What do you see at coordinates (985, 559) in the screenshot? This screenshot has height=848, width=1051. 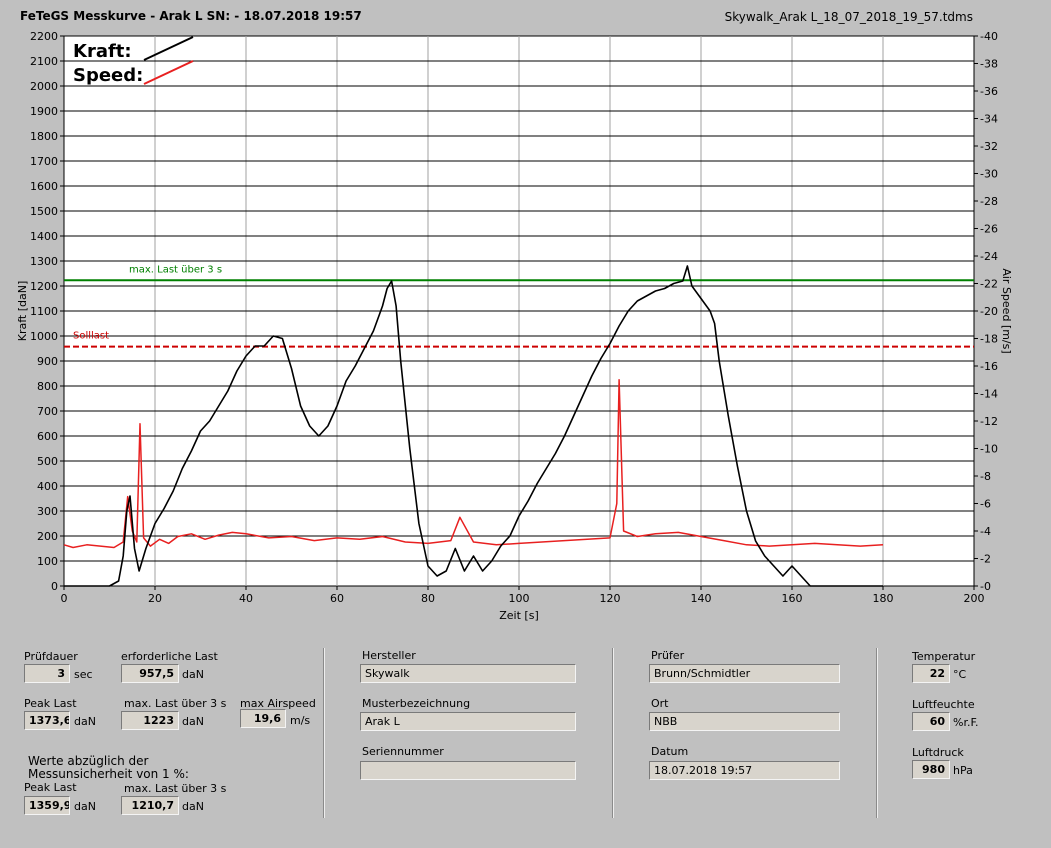 I see `y-right-tick-label: -2` at bounding box center [985, 559].